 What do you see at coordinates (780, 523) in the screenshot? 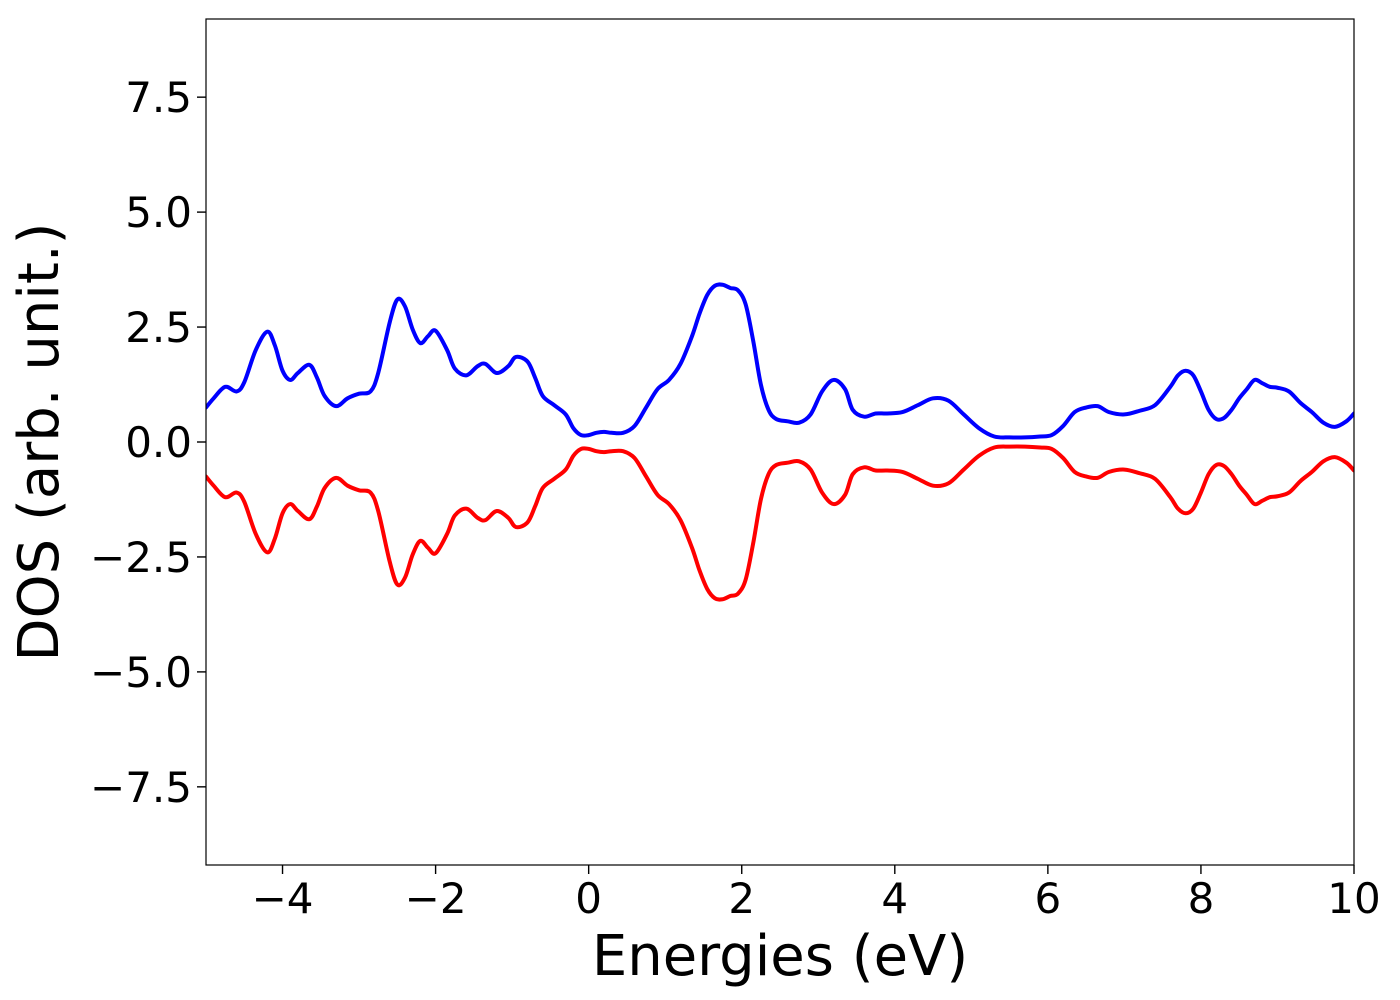
I see `series-line-negative` at bounding box center [780, 523].